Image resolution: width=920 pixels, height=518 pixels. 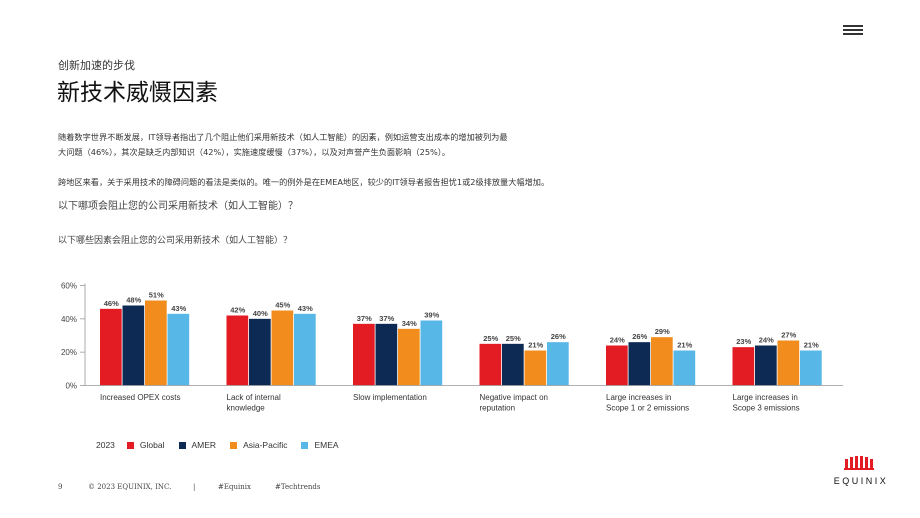 I want to click on x-tick-label: Increased OPEX costs, so click(x=140, y=397).